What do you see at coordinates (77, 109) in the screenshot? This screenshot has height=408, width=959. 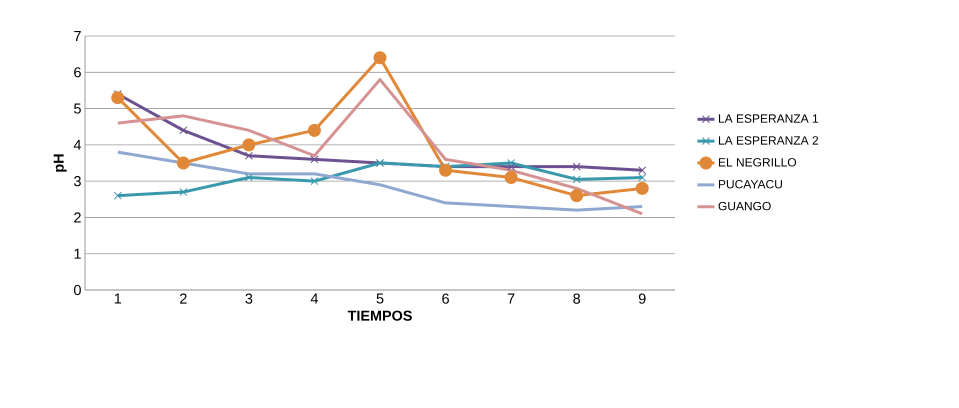 I see `y-tick-label: 5` at bounding box center [77, 109].